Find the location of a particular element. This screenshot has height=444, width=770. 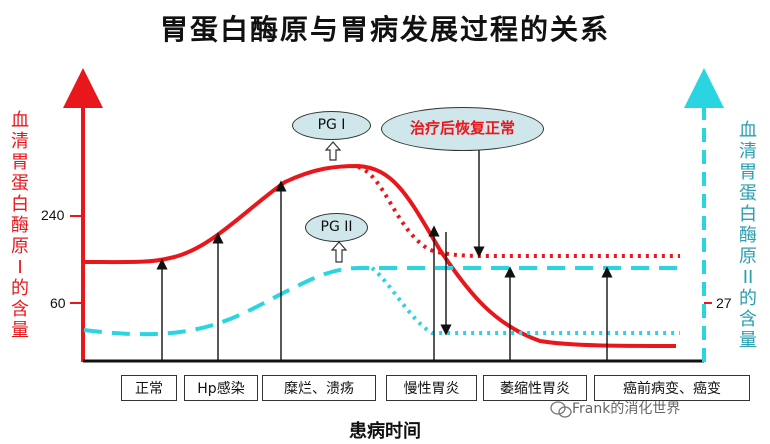

pg1-treatment-curve is located at coordinates (518, 211).